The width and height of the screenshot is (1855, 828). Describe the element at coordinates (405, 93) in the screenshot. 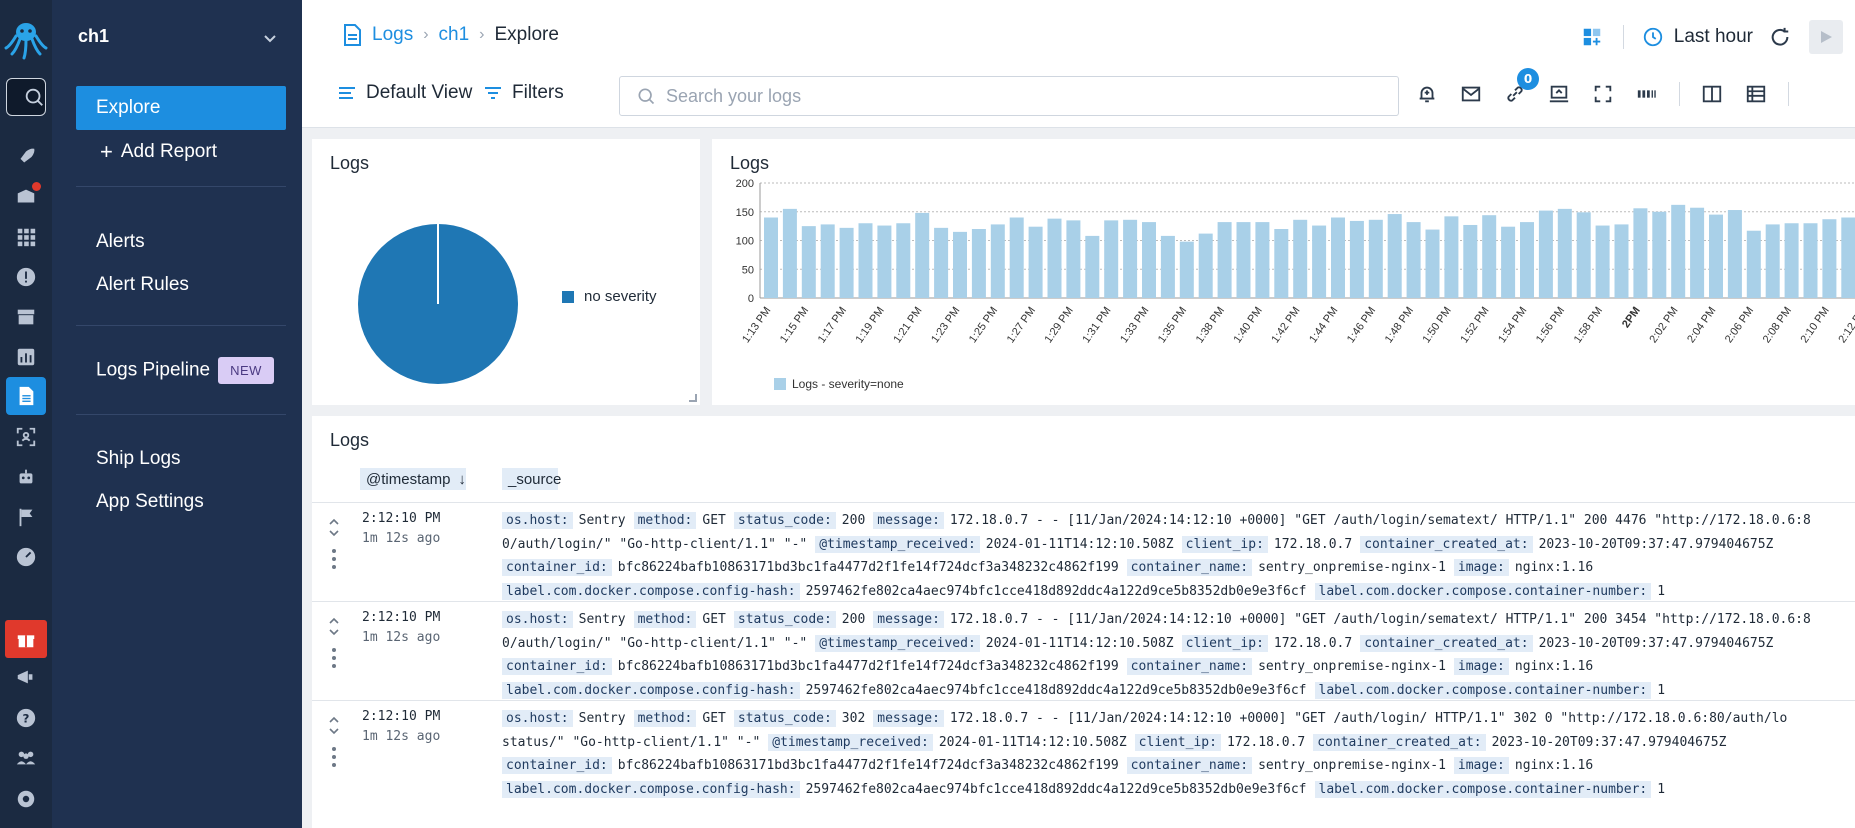

I see `default-view-button: Default View` at that location.